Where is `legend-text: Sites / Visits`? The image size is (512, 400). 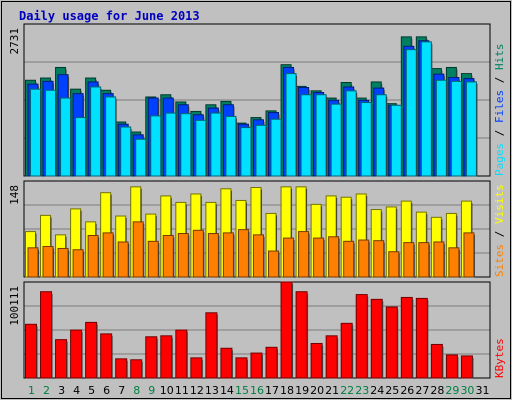 legend-text: Sites / Visits is located at coordinates (499, 230).